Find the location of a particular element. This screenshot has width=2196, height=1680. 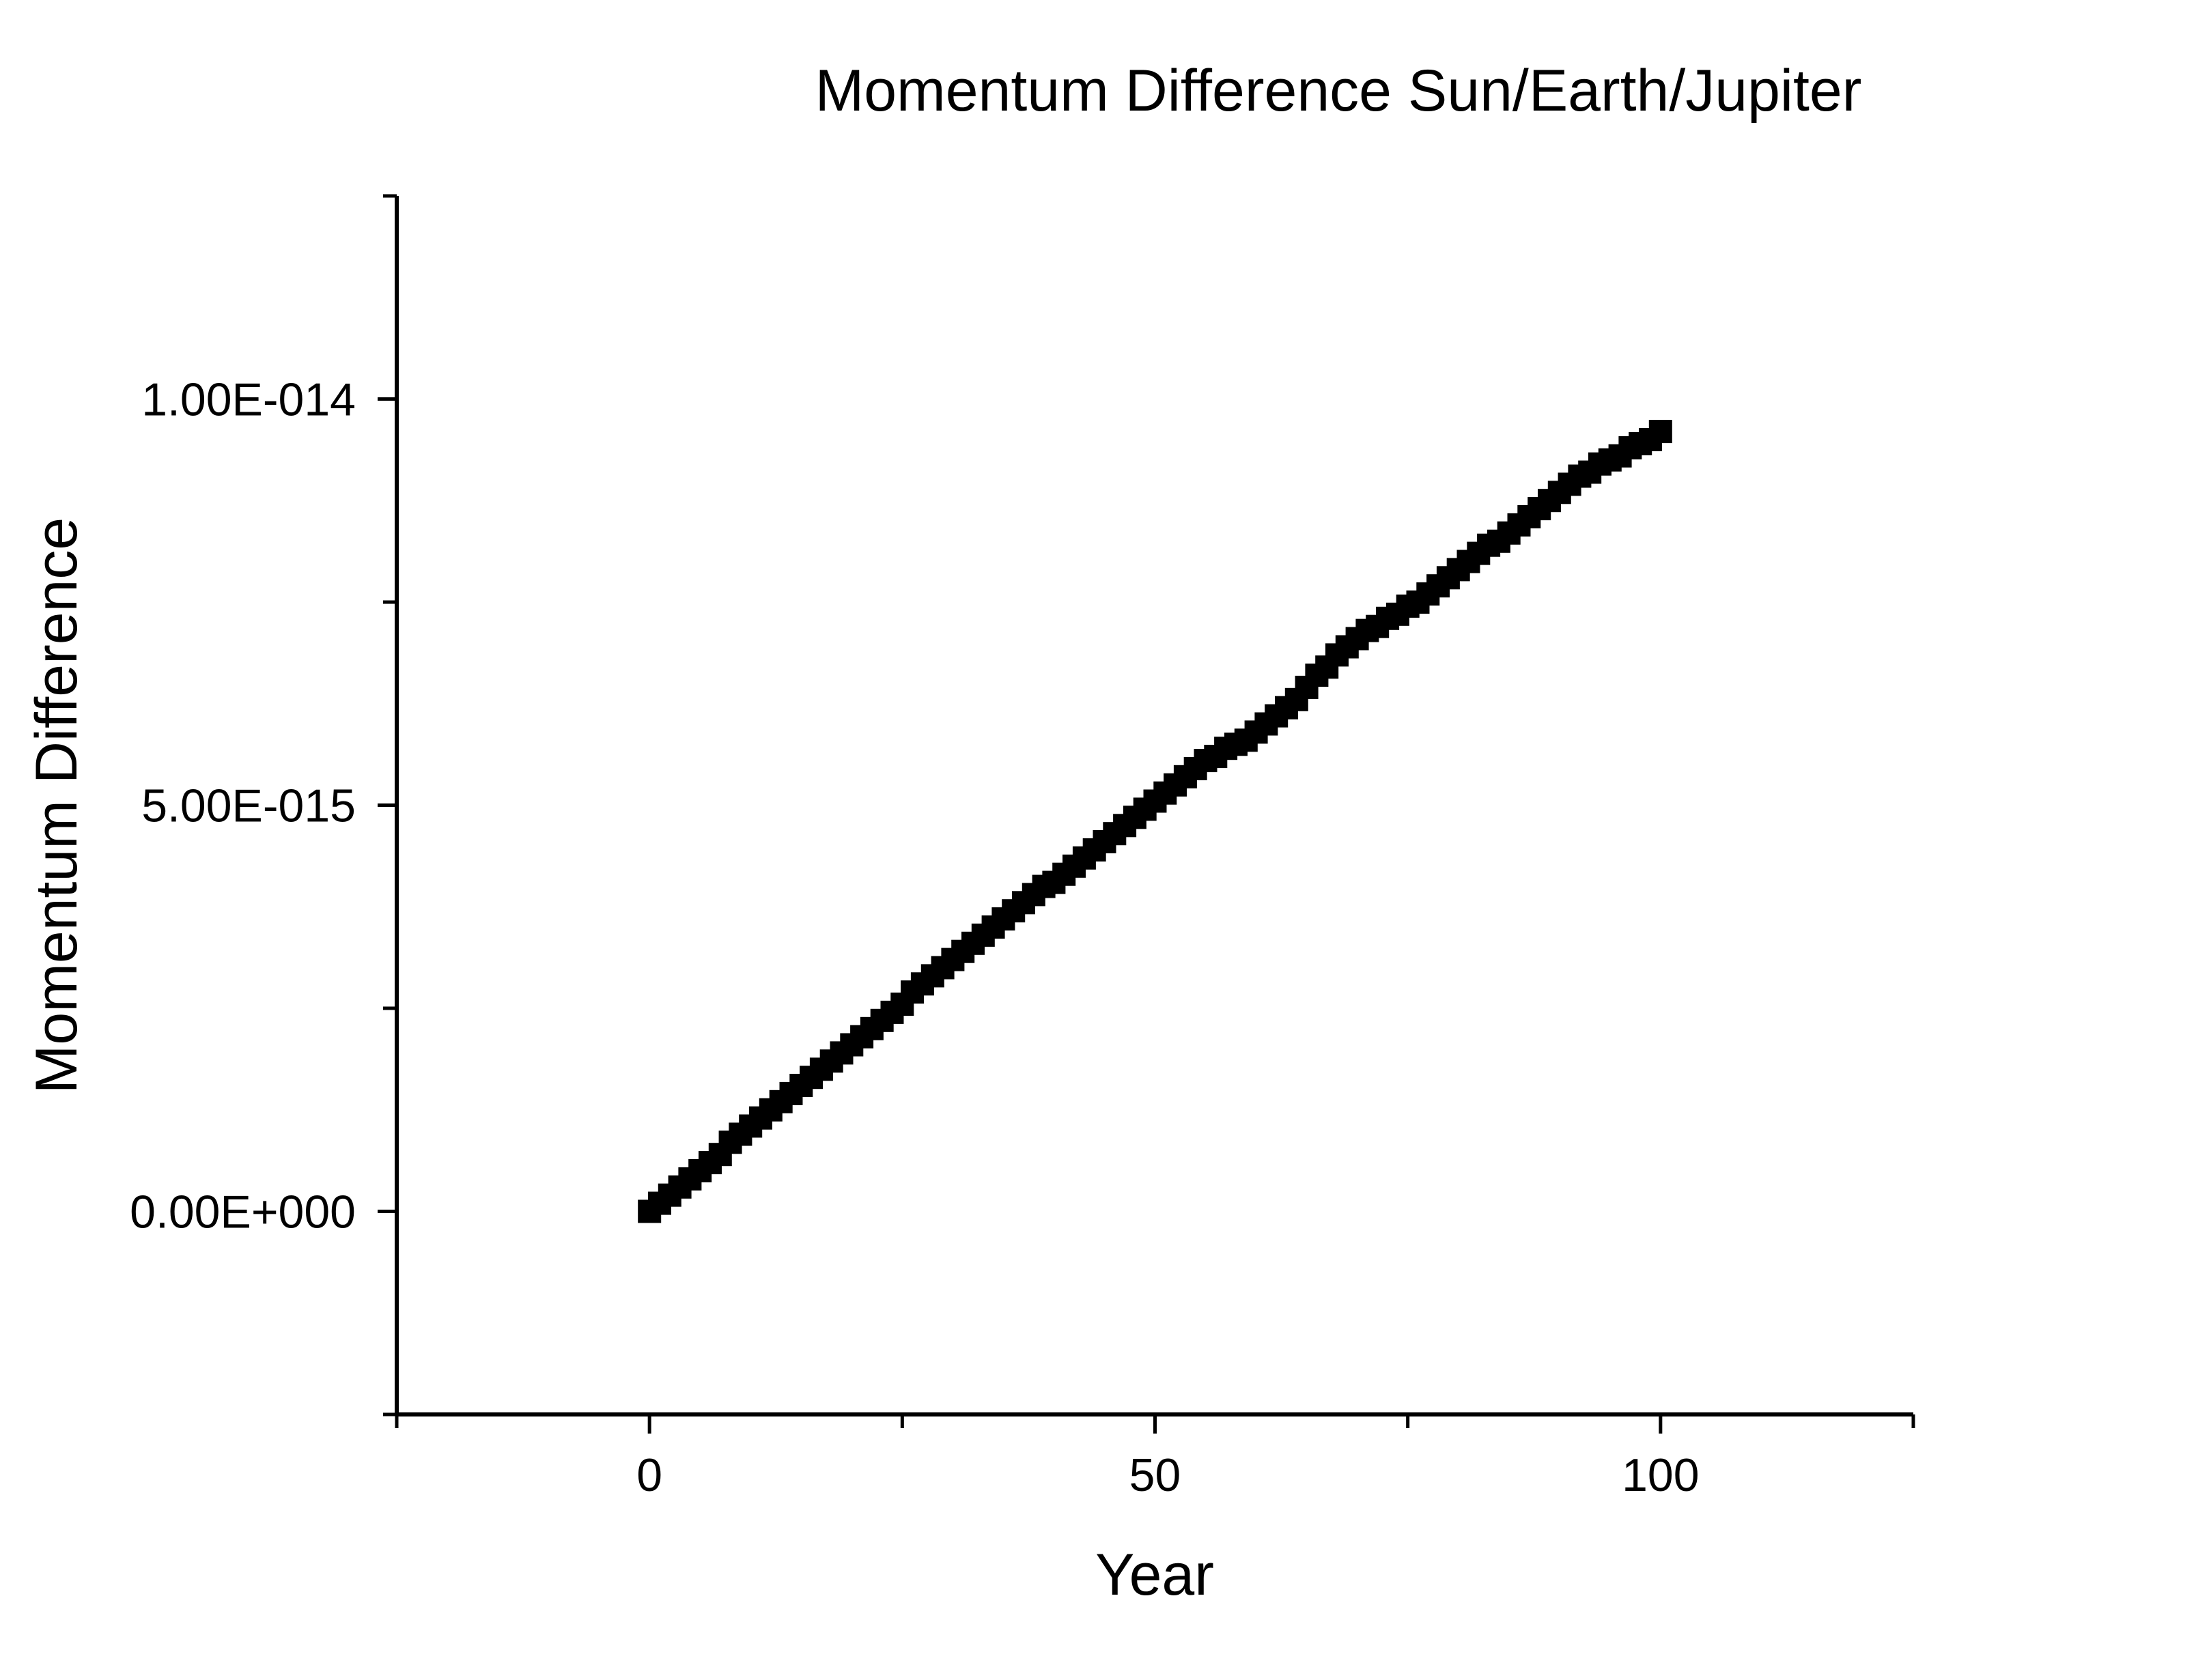

data-point is located at coordinates (1660, 432).